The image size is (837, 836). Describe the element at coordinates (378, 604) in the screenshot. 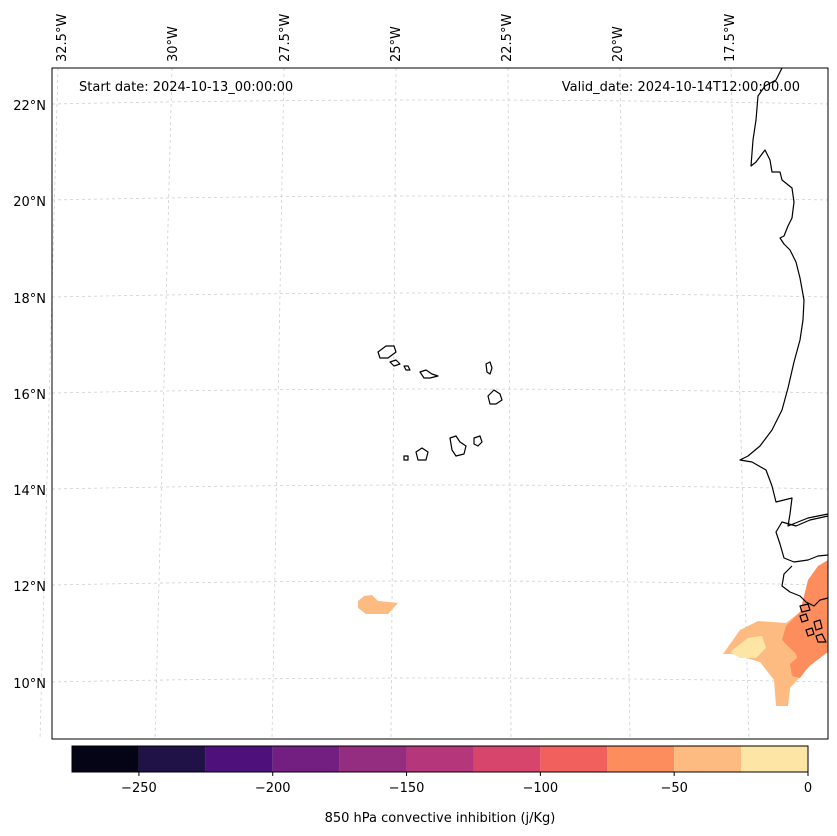

I see `contour-patch-west` at that location.